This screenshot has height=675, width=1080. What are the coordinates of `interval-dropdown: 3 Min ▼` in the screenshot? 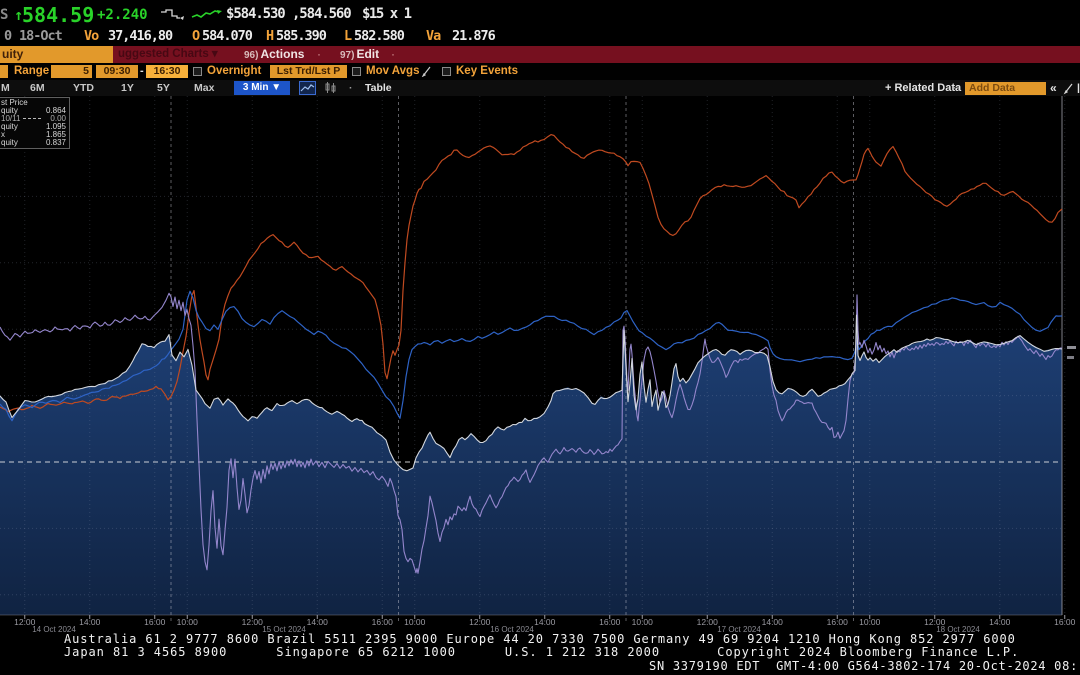 It's located at (262, 88).